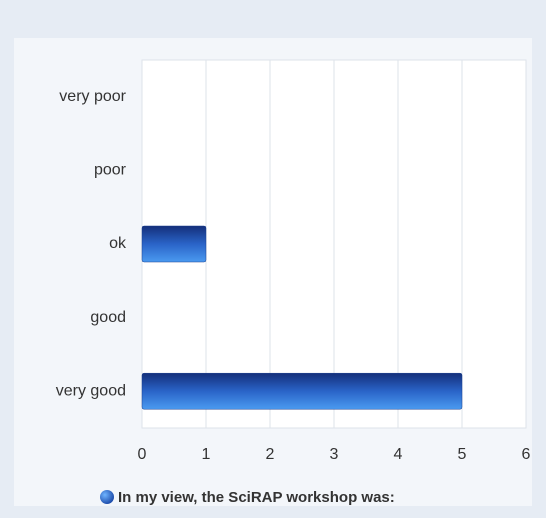  What do you see at coordinates (91, 390) in the screenshot?
I see `y-tick-label: very good` at bounding box center [91, 390].